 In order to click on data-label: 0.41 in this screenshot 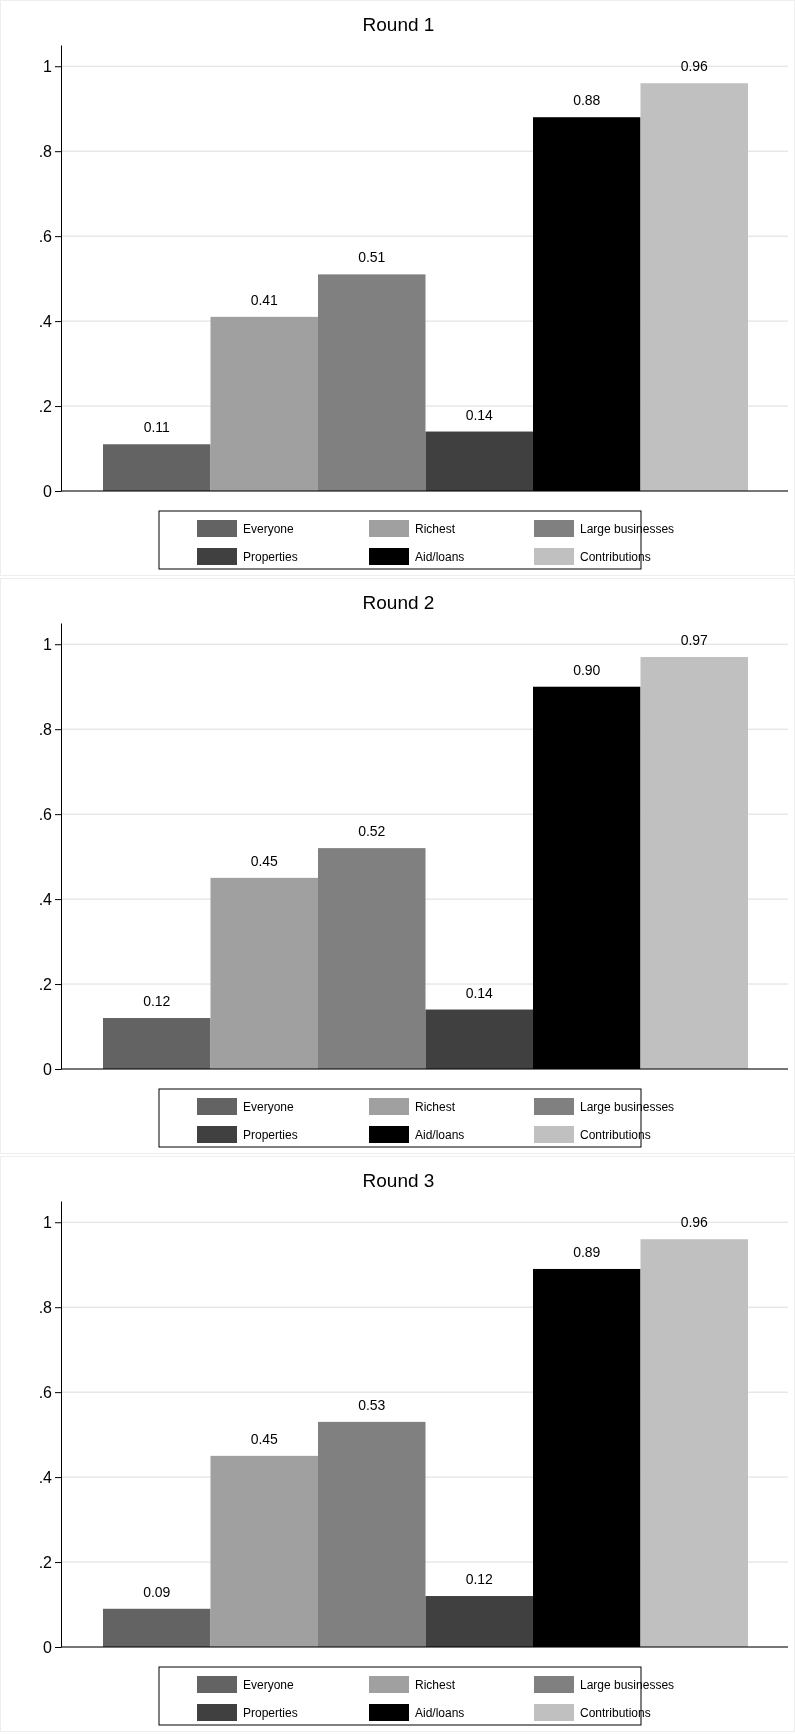, I will do `click(264, 299)`.